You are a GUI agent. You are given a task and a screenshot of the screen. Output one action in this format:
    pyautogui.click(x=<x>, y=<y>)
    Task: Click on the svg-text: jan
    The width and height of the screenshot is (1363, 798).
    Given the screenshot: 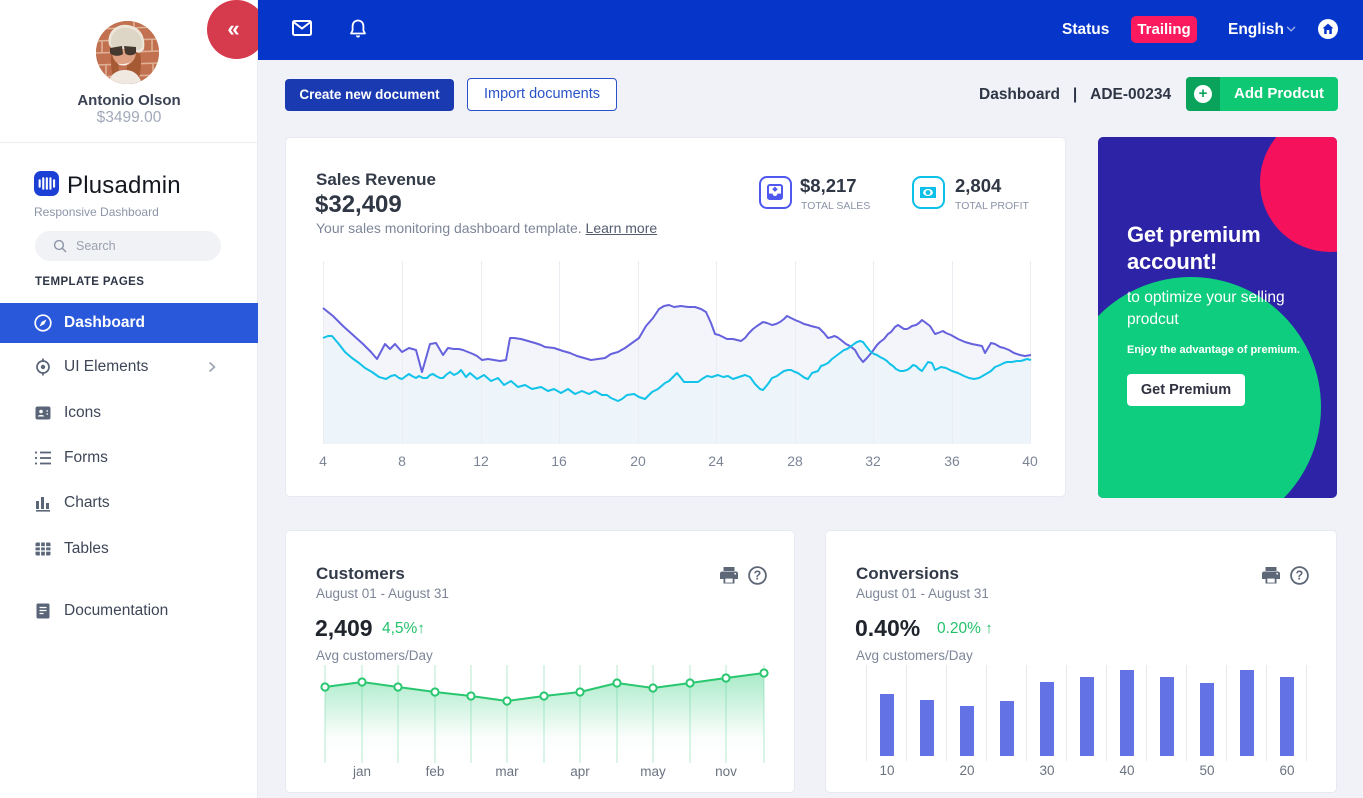 What is the action you would take?
    pyautogui.click(x=361, y=771)
    